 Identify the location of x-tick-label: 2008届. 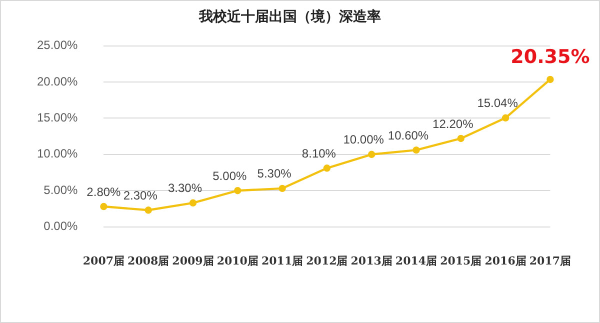
(149, 261).